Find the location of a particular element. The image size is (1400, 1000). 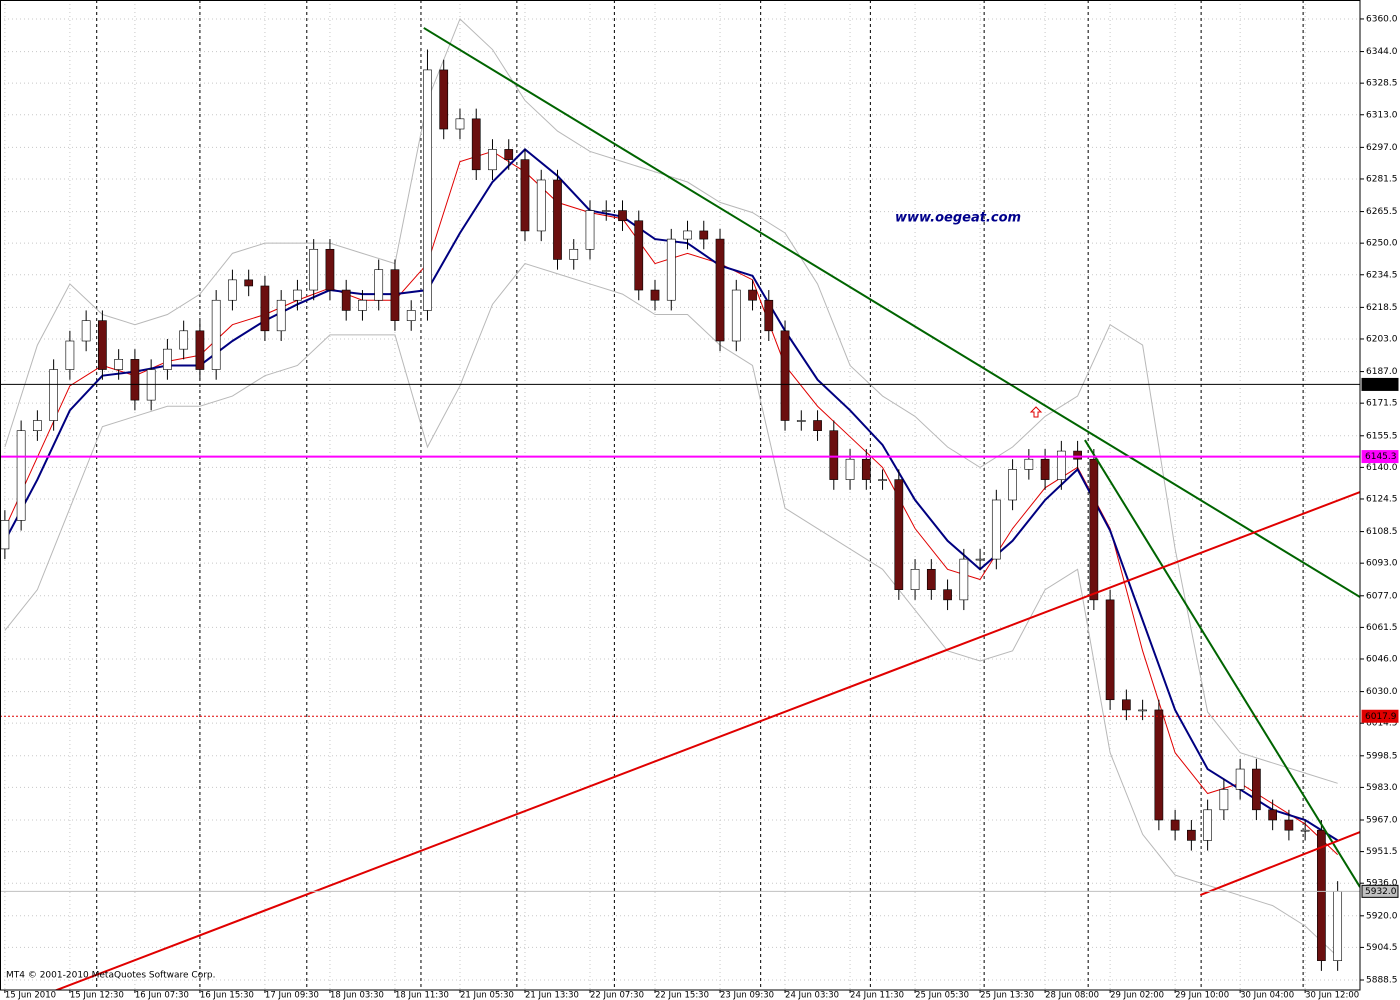

x-tick-label: 25 Jun 05:30 is located at coordinates (942, 995).